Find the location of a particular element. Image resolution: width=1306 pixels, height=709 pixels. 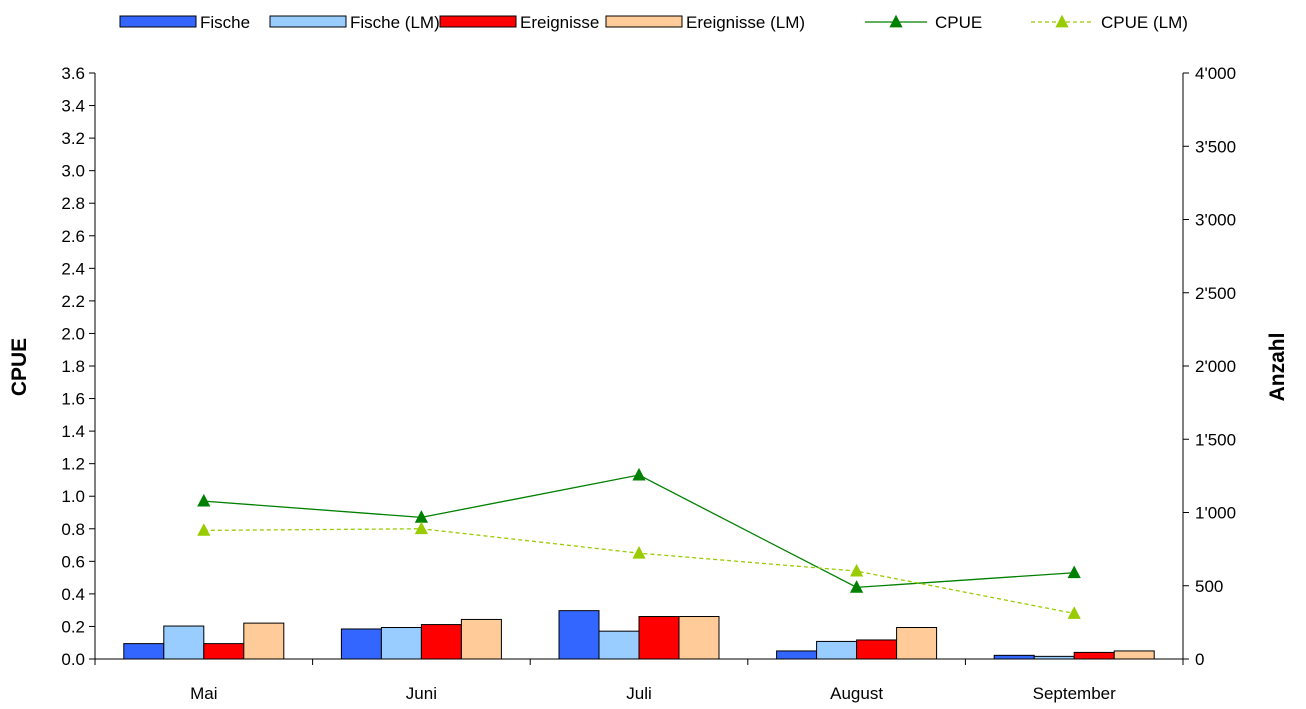

y-axis-title-right: Anzahl is located at coordinates (1277, 367).